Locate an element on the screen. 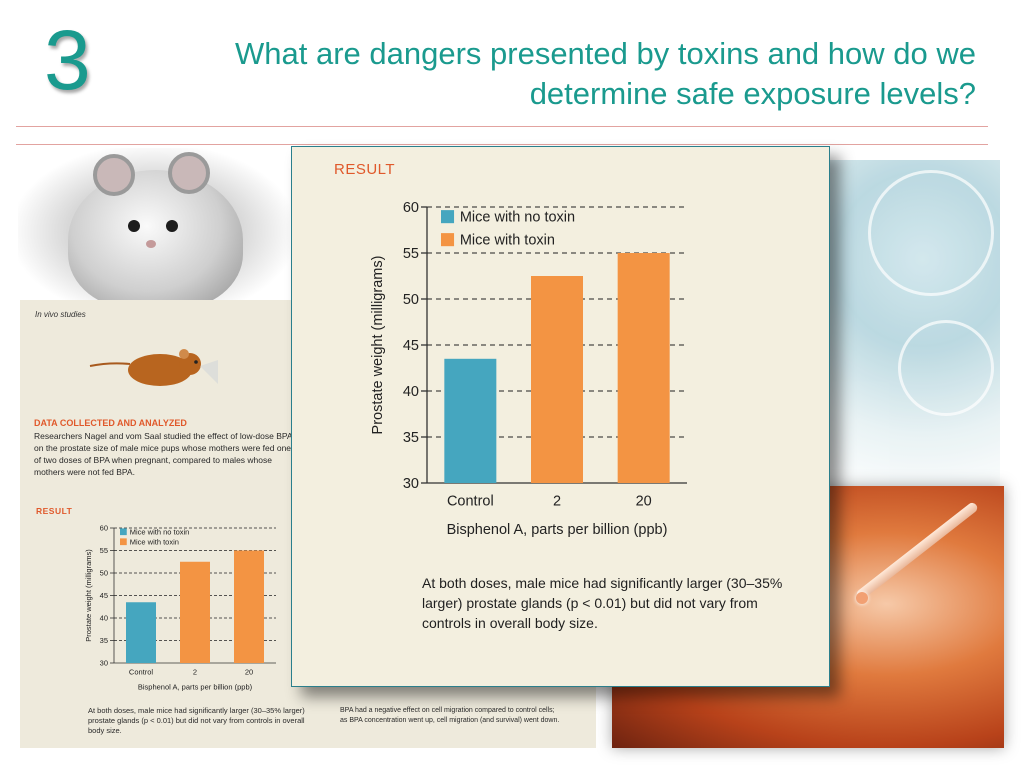 This screenshot has height=768, width=1024. result-label: RESULT is located at coordinates (365, 169).